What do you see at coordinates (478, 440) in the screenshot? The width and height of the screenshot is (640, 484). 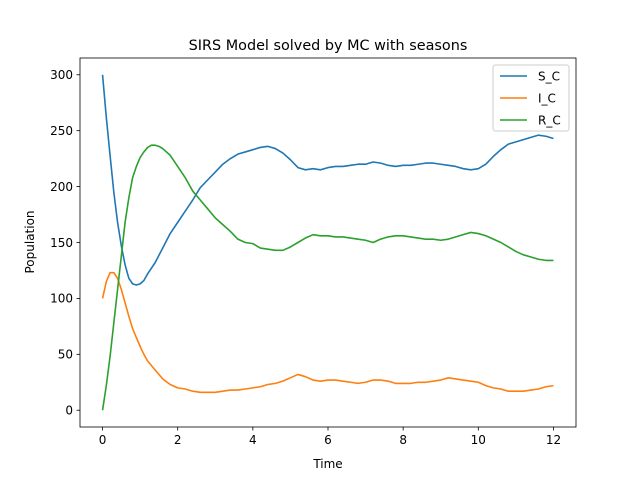 I see `x-tick-label: 10` at bounding box center [478, 440].